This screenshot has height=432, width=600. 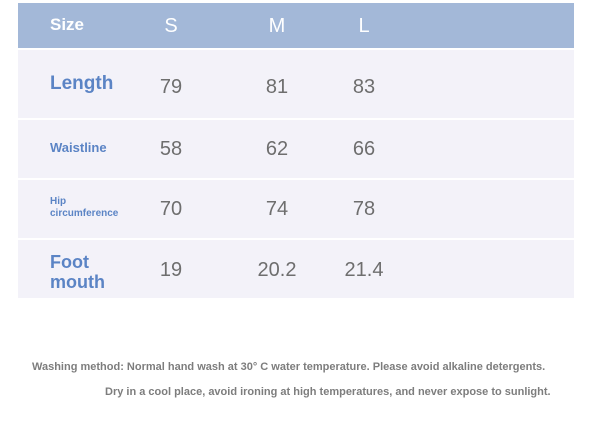 I want to click on row-label-hip-circumference: Hip circumference, so click(x=84, y=208).